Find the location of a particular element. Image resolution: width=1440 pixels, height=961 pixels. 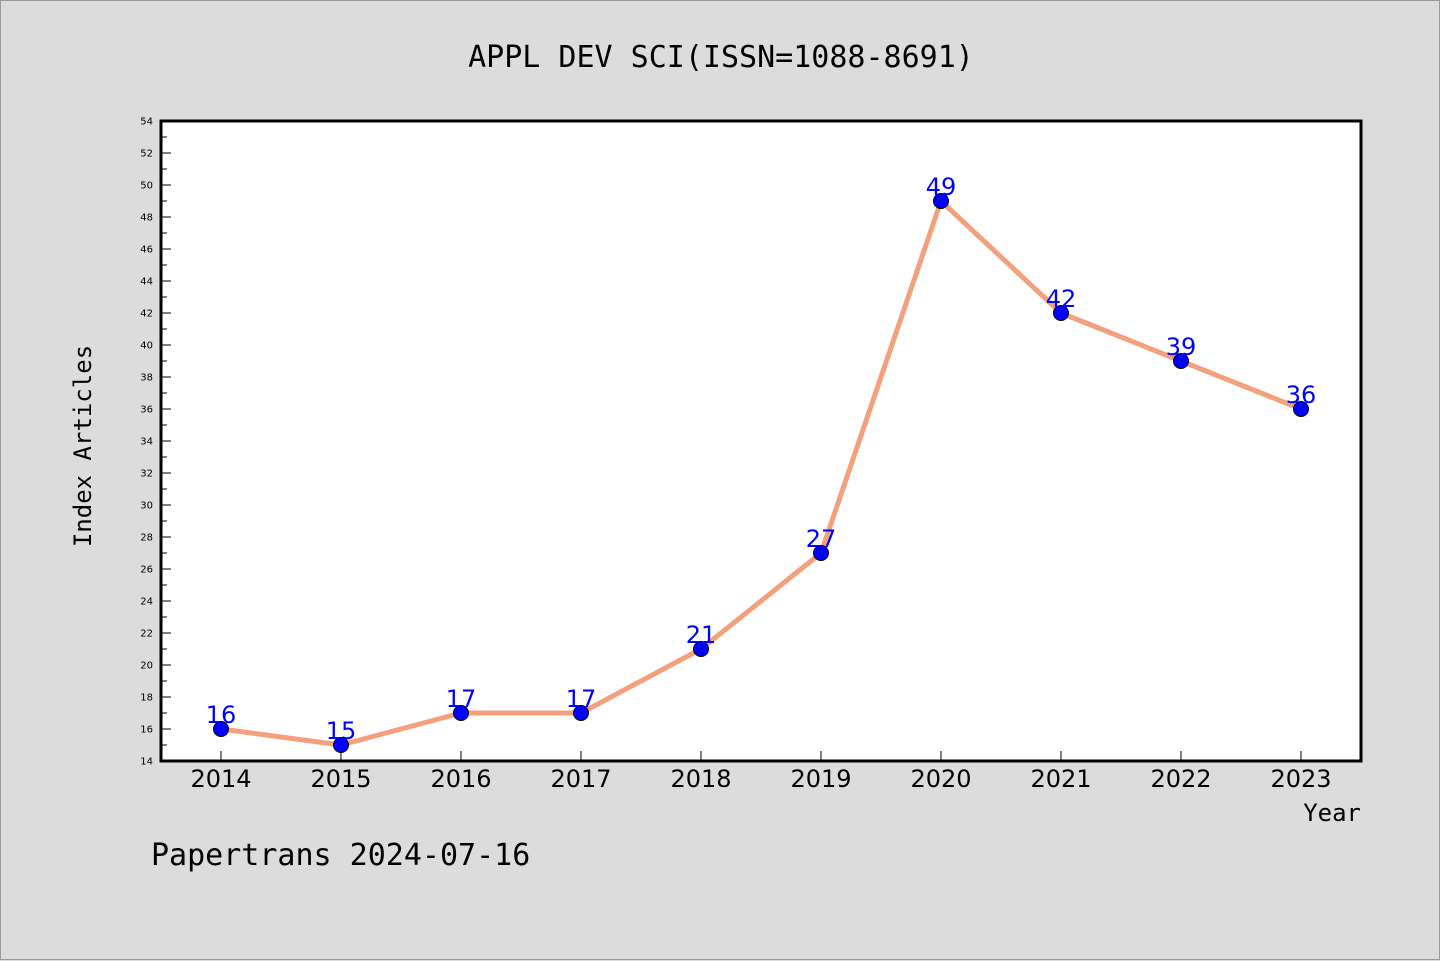

x-tick-label: 2020 is located at coordinates (940, 779).